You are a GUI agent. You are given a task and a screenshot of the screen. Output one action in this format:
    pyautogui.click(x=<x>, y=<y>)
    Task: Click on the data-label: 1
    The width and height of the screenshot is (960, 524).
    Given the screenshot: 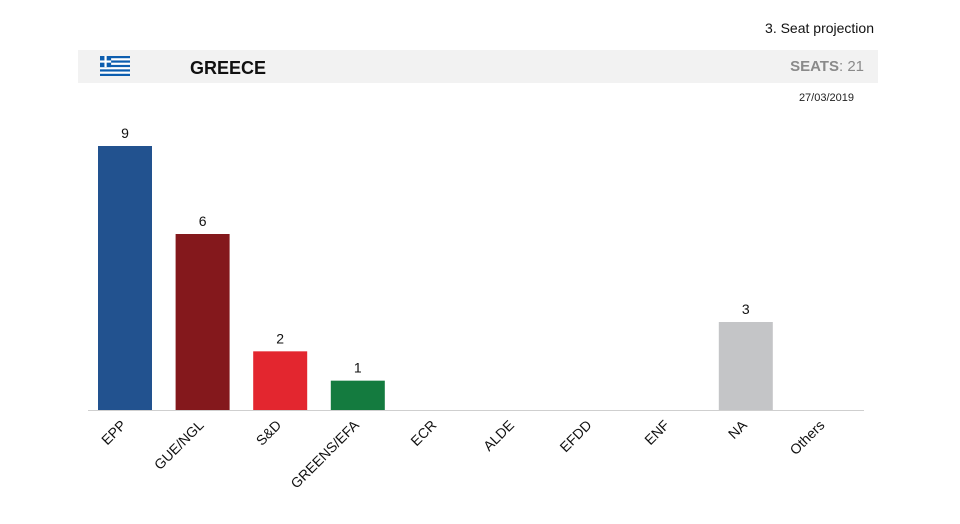 What is the action you would take?
    pyautogui.click(x=358, y=368)
    